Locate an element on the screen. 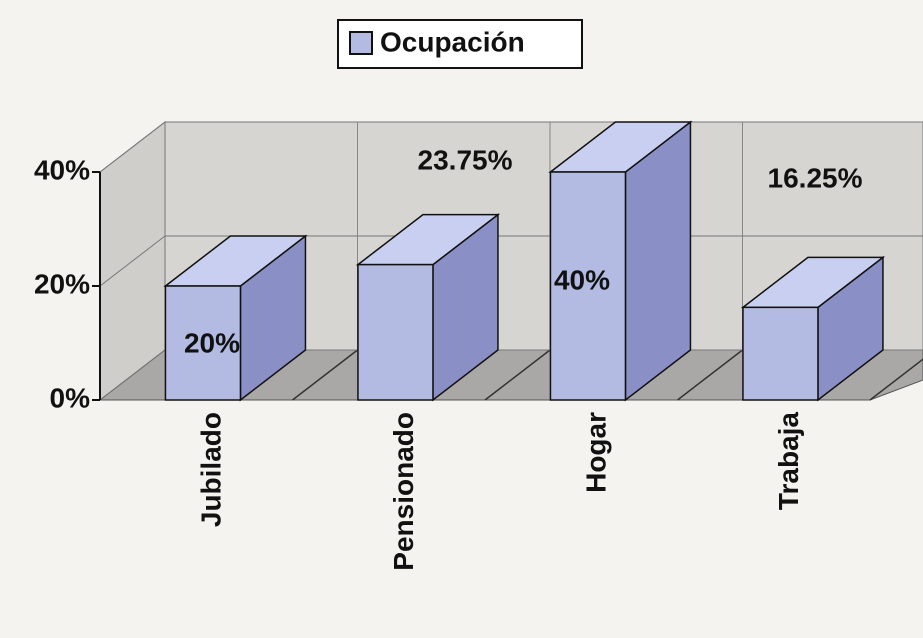 This screenshot has width=923, height=638. y-tick-label: 20% is located at coordinates (62, 283).